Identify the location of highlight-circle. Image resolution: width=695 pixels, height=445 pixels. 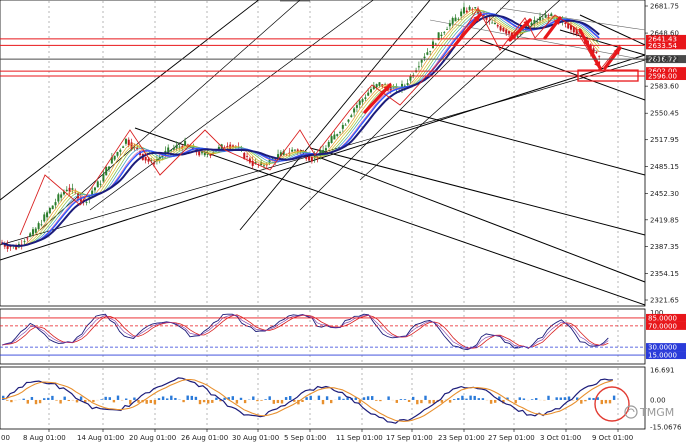
(612, 404).